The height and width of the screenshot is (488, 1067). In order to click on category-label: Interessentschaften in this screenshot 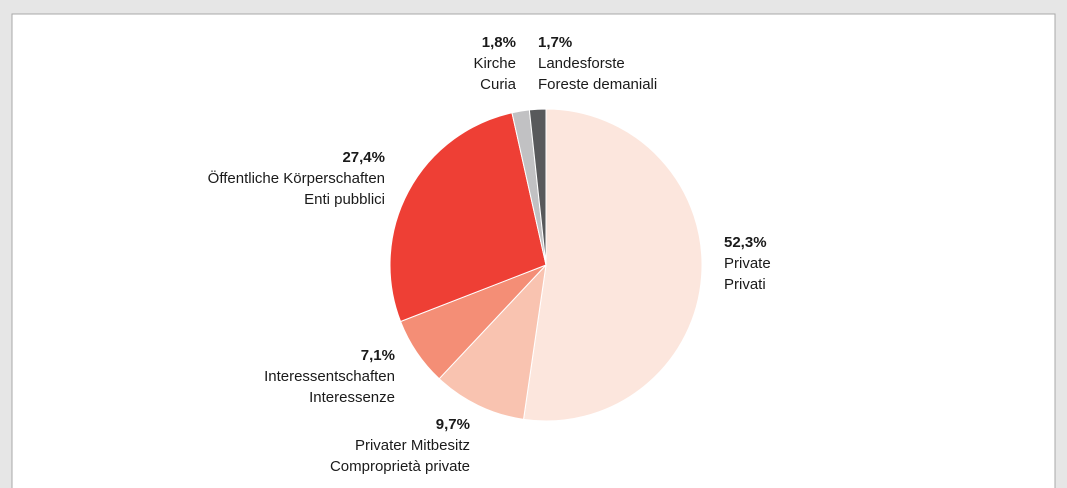, I will do `click(329, 376)`.